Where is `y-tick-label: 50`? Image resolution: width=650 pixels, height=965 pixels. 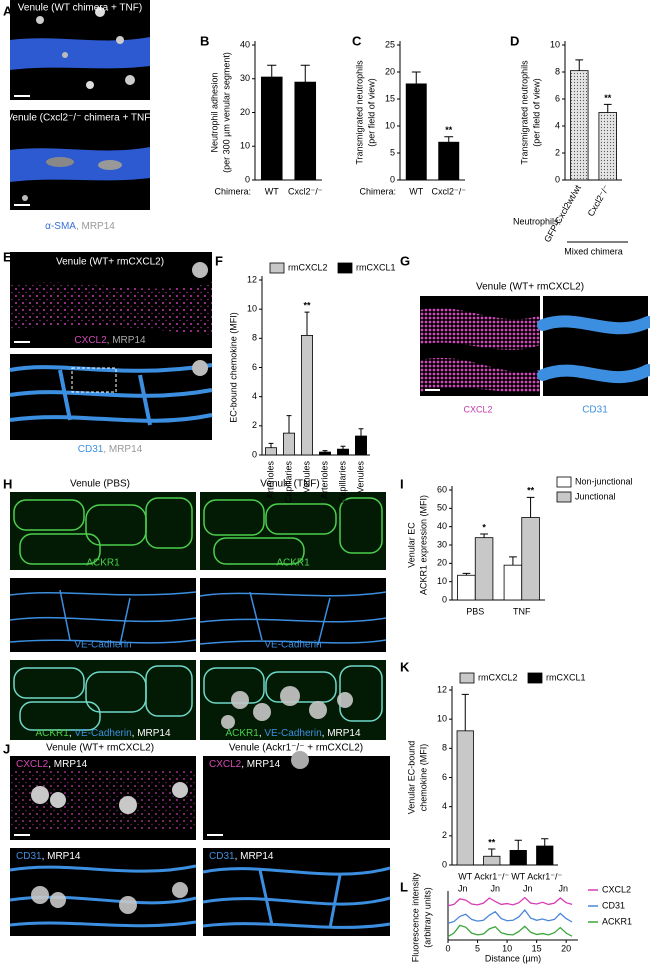 y-tick-label: 50 is located at coordinates (442, 508).